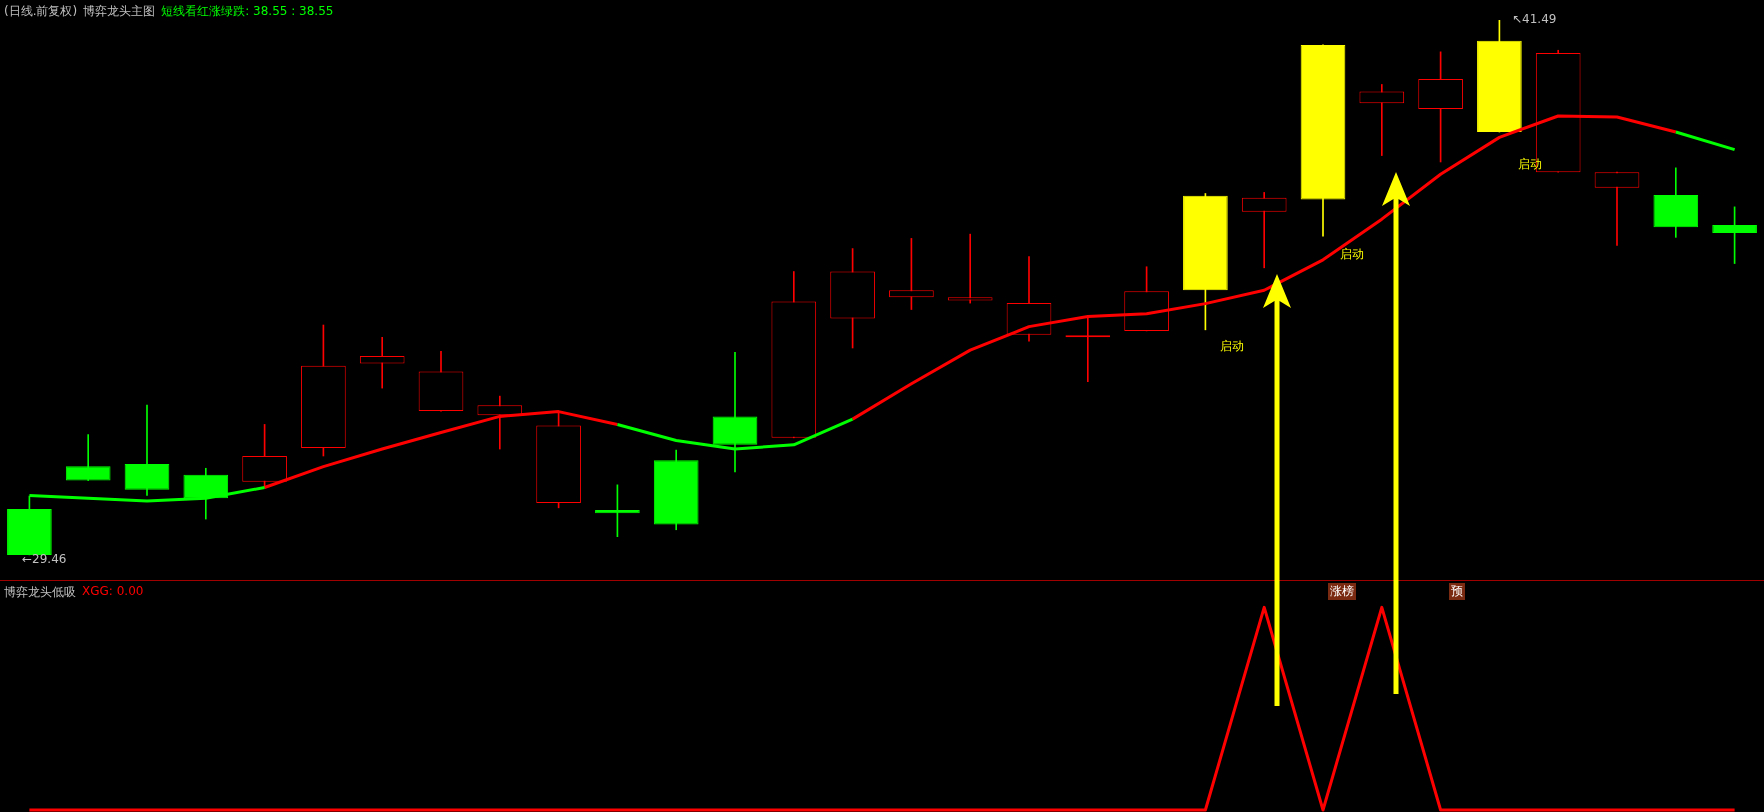  Describe the element at coordinates (119, 11) in the screenshot. I see `chart-subtitle: 博弈龙头主图` at that location.